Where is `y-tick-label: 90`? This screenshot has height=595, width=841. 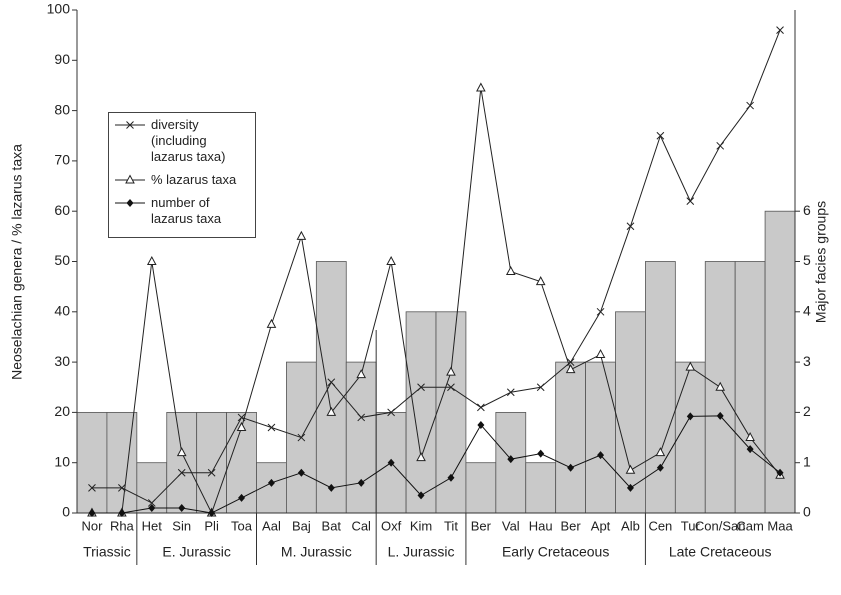 y-tick-label: 90 is located at coordinates (62, 59).